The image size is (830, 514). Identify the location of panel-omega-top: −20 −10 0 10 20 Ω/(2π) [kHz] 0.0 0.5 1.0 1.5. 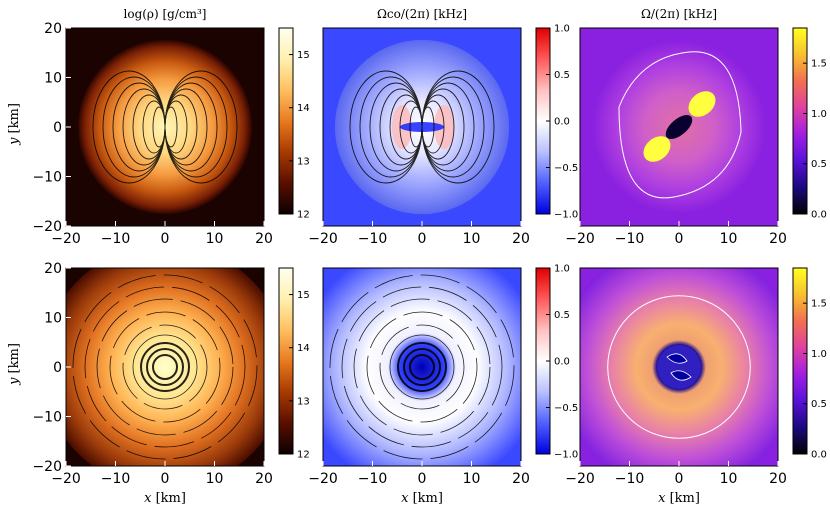
(696, 127).